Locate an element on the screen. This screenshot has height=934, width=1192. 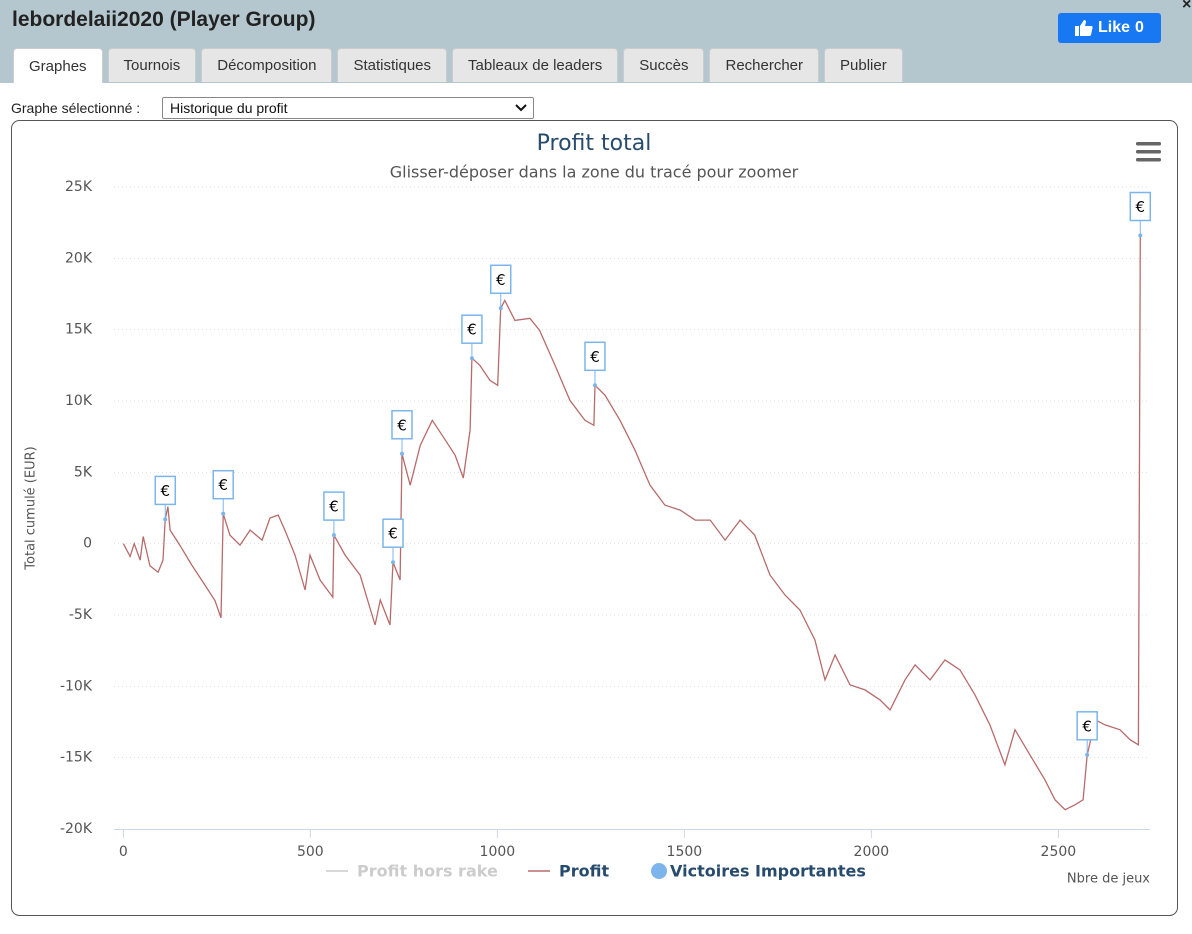
tab: Succès is located at coordinates (664, 65).